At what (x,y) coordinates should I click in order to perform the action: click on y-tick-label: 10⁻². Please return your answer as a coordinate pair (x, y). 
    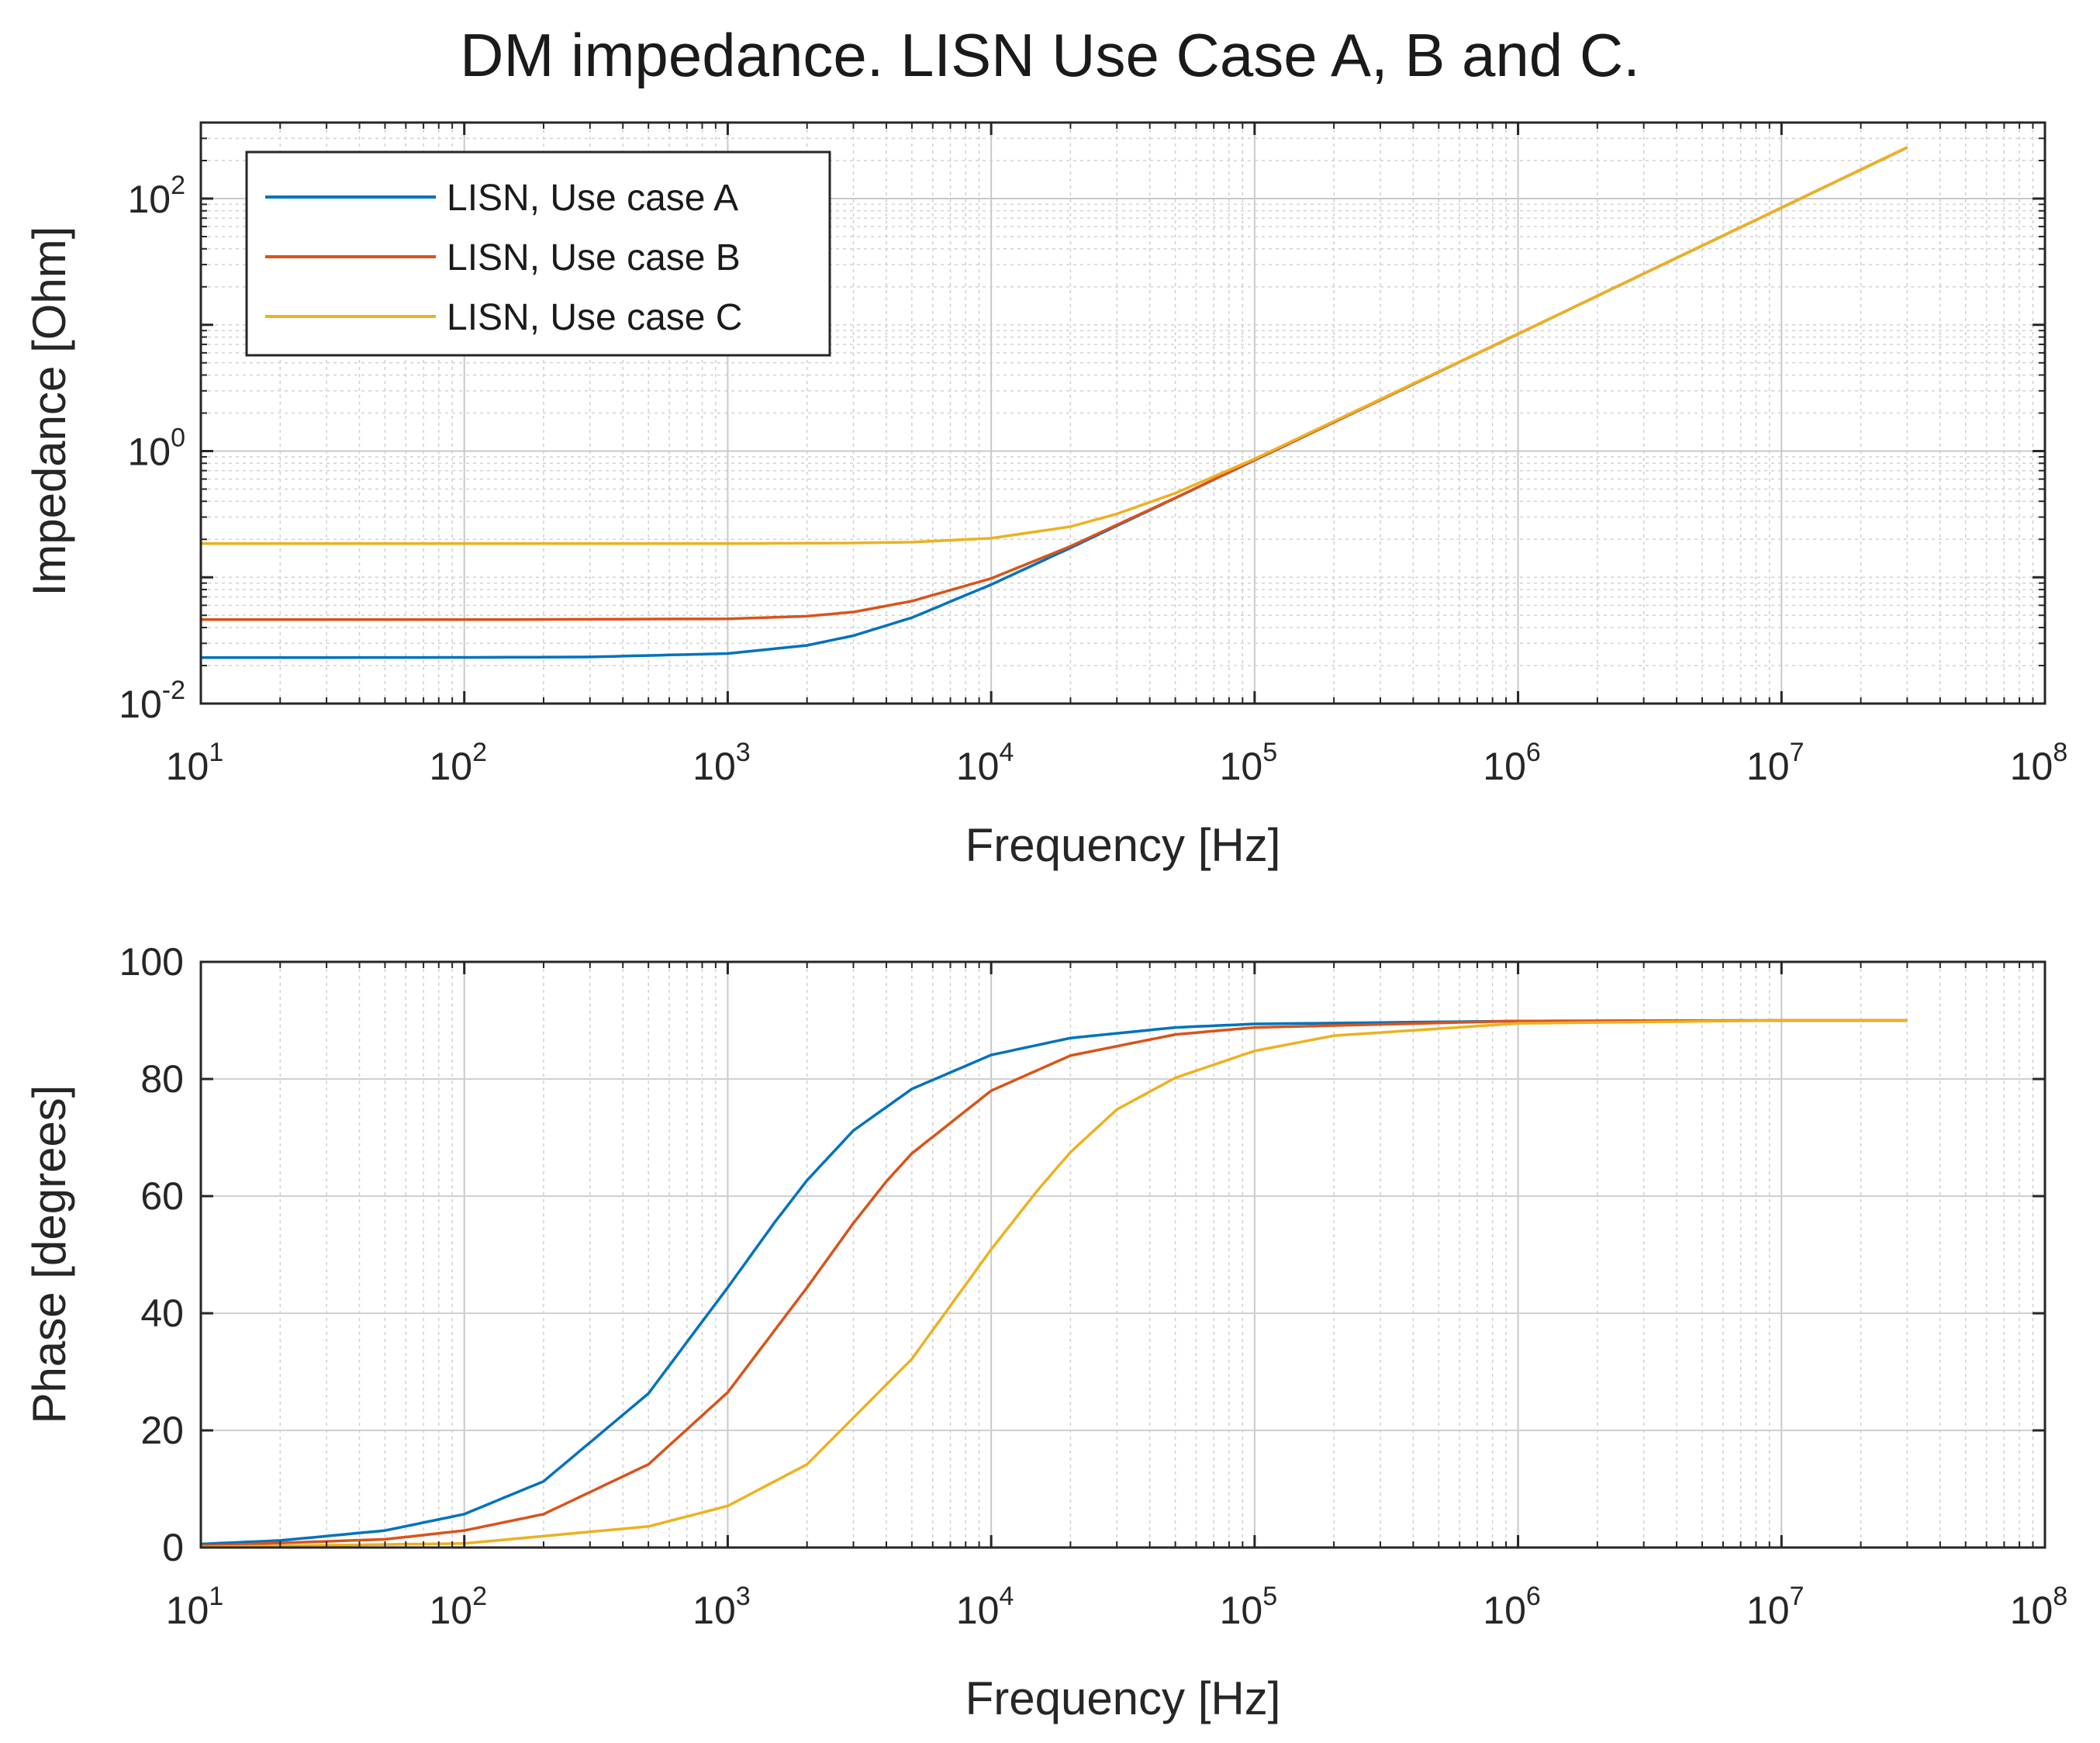
    Looking at the image, I should click on (152, 701).